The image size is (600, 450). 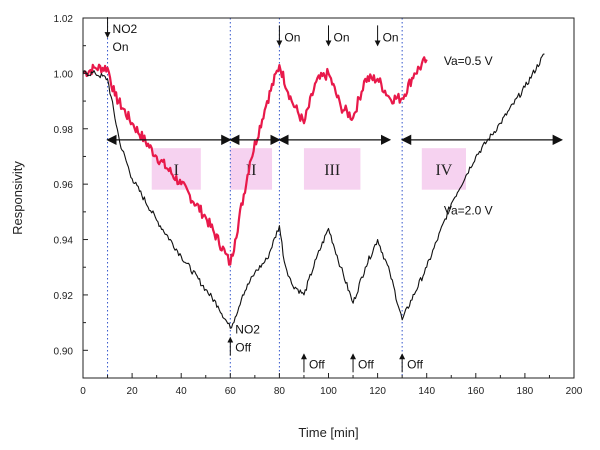 I want to click on y-tick-label: 0.92, so click(x=64, y=296).